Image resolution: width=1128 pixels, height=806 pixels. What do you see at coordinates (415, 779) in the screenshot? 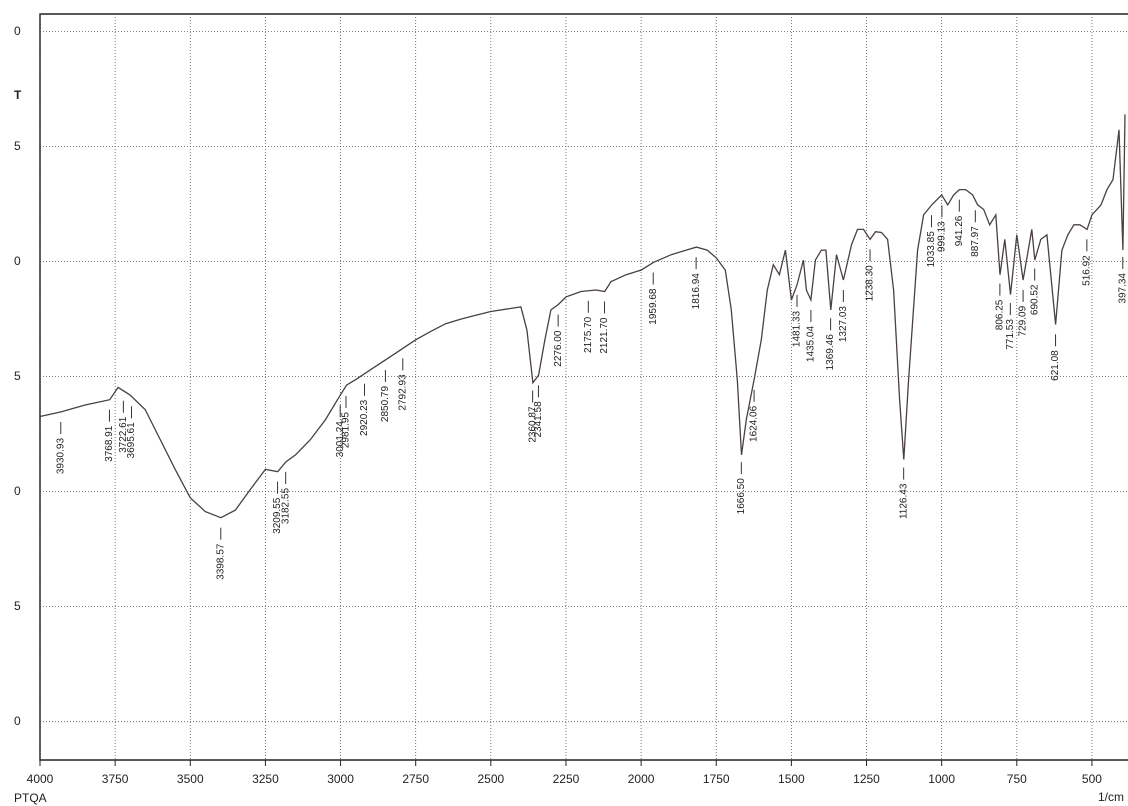
I see `x-tick-label: 2750` at bounding box center [415, 779].